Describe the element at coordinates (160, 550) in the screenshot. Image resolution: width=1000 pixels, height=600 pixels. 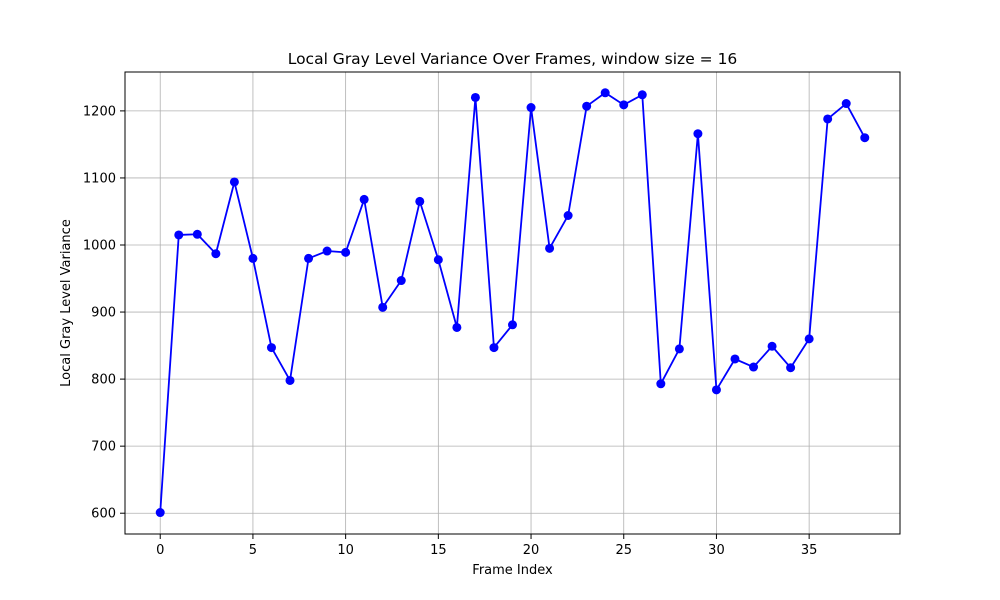
I see `x-tick-label: 0` at that location.